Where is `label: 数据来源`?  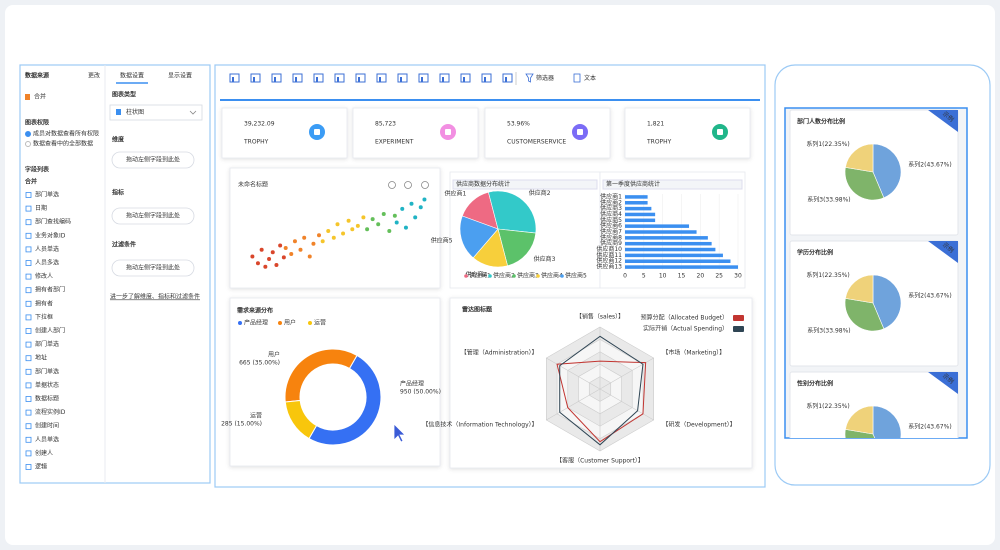
label: 数据来源 is located at coordinates (37, 76).